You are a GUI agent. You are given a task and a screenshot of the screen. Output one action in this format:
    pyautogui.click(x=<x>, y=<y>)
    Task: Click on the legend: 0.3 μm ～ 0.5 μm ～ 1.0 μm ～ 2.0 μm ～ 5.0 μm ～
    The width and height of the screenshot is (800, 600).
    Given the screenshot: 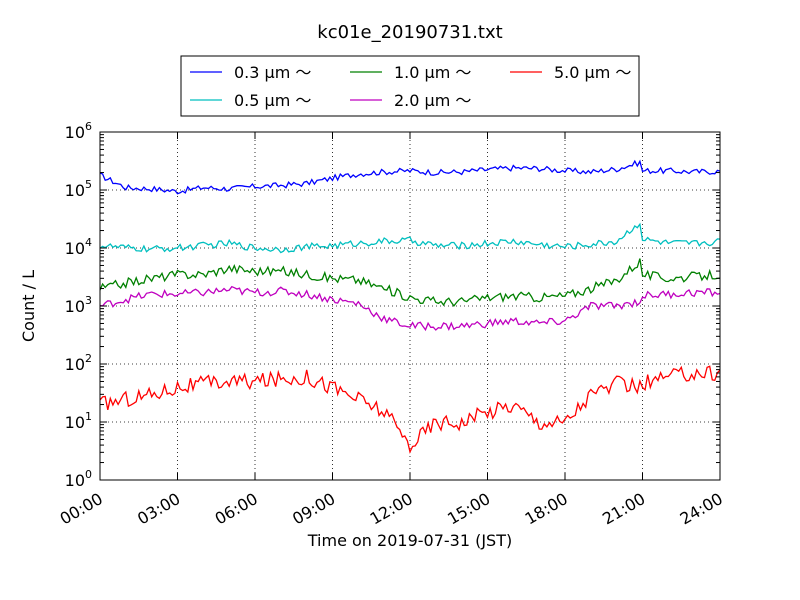 What is the action you would take?
    pyautogui.click(x=410, y=86)
    